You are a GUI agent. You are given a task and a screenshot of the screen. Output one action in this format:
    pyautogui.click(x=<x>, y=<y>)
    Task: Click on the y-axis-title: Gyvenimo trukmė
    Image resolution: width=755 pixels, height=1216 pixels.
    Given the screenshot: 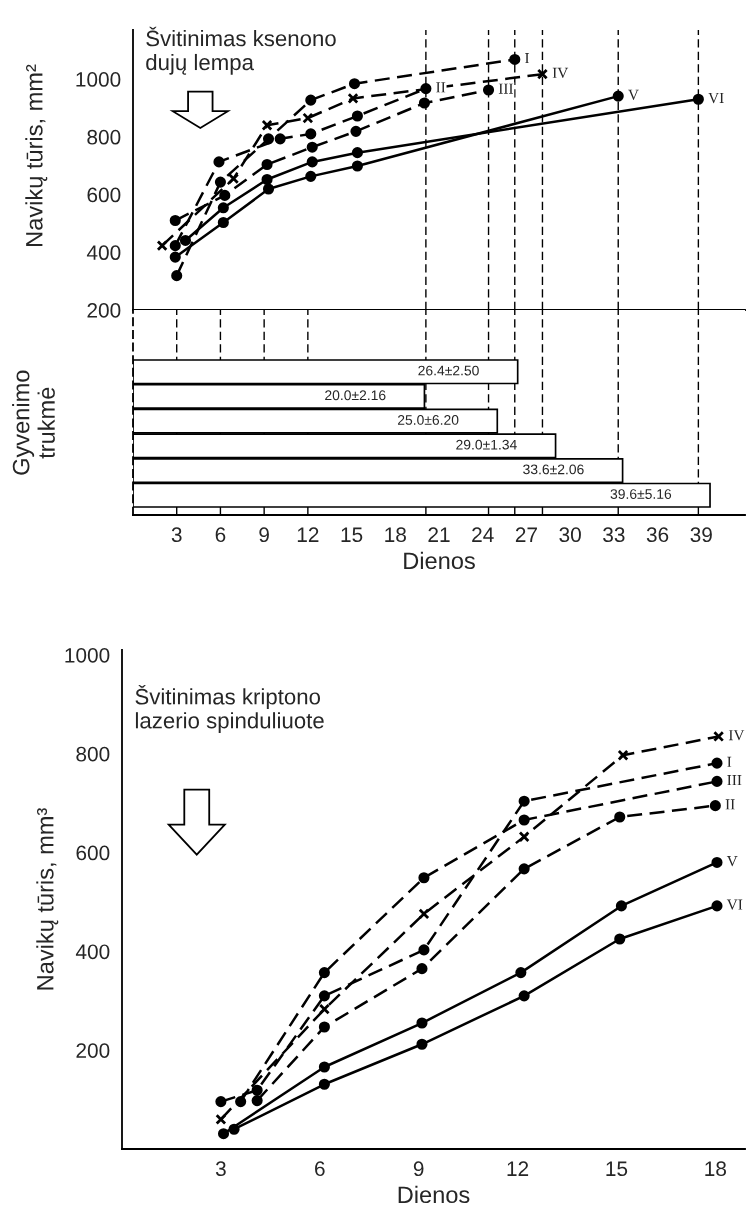 What is the action you would take?
    pyautogui.click(x=33, y=422)
    